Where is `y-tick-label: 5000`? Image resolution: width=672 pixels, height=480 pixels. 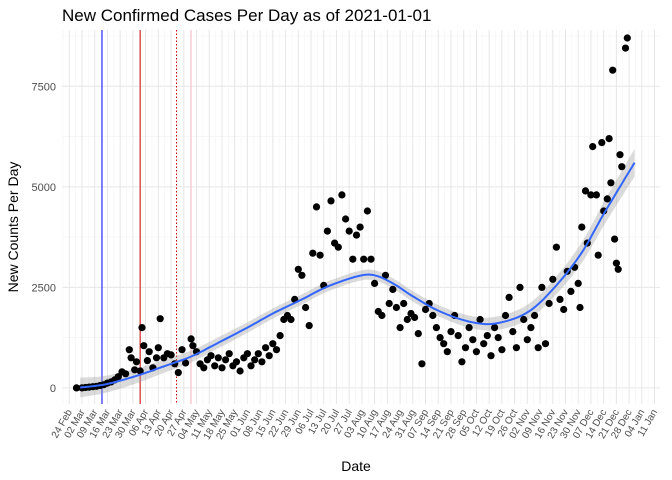 y-tick-label: 5000 is located at coordinates (44, 188).